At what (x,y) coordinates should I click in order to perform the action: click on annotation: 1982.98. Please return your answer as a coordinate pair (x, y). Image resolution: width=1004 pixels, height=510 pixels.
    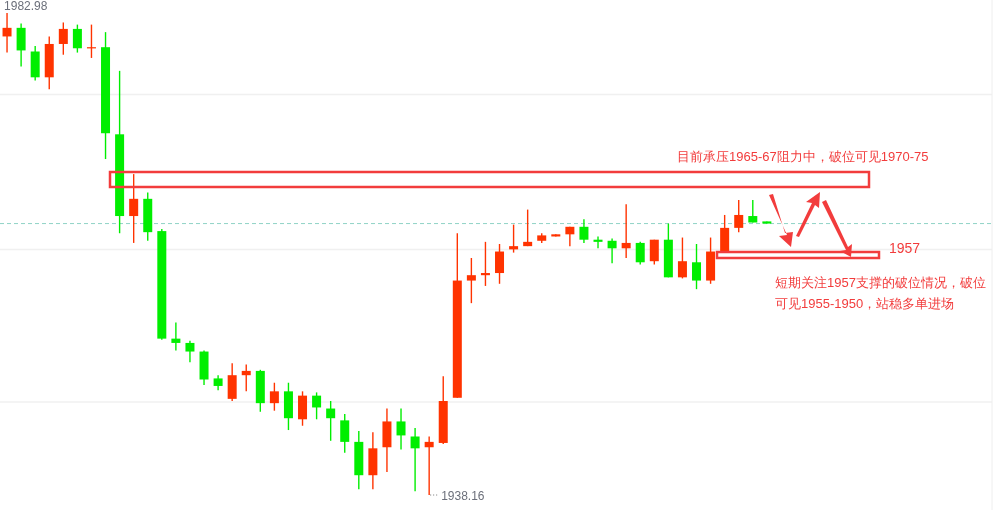
    Looking at the image, I should click on (26, 6).